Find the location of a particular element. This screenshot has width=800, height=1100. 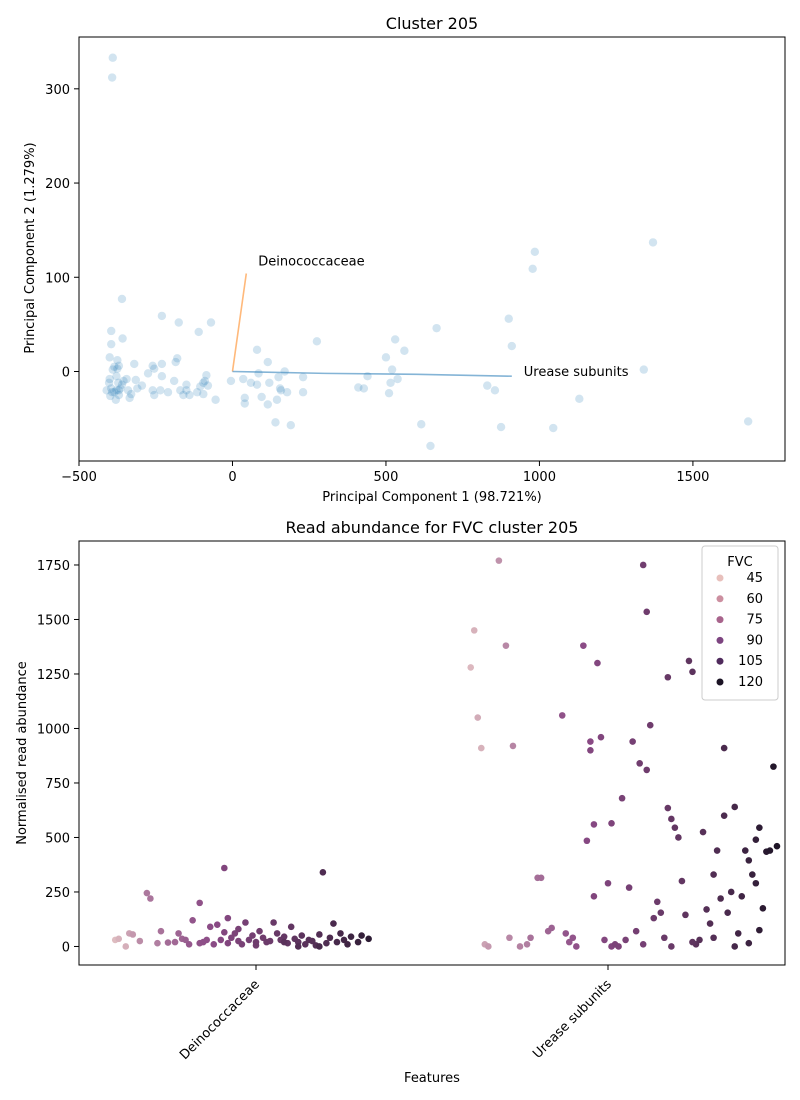

abundance-y-tick-label: 750 is located at coordinates (57, 784).